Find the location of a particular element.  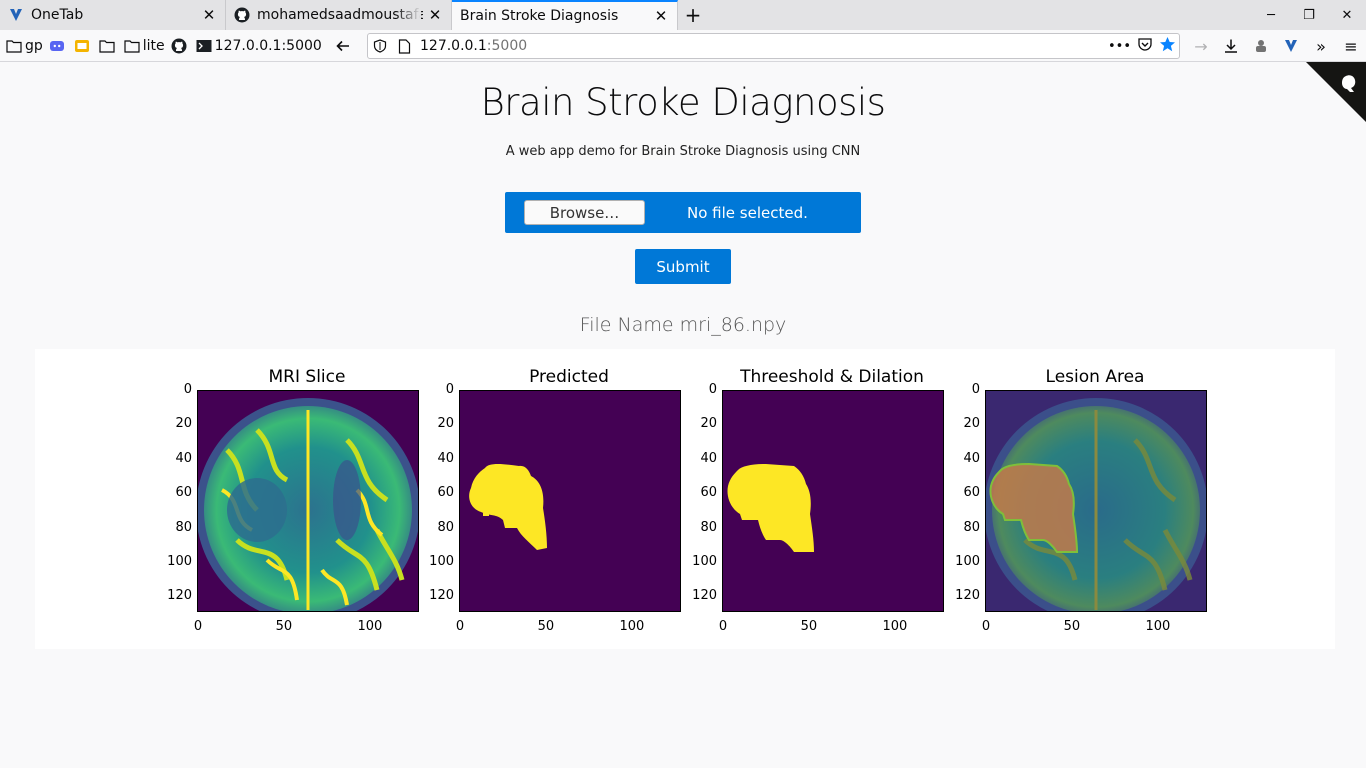

close-window-icon: ✕ is located at coordinates (1347, 15).